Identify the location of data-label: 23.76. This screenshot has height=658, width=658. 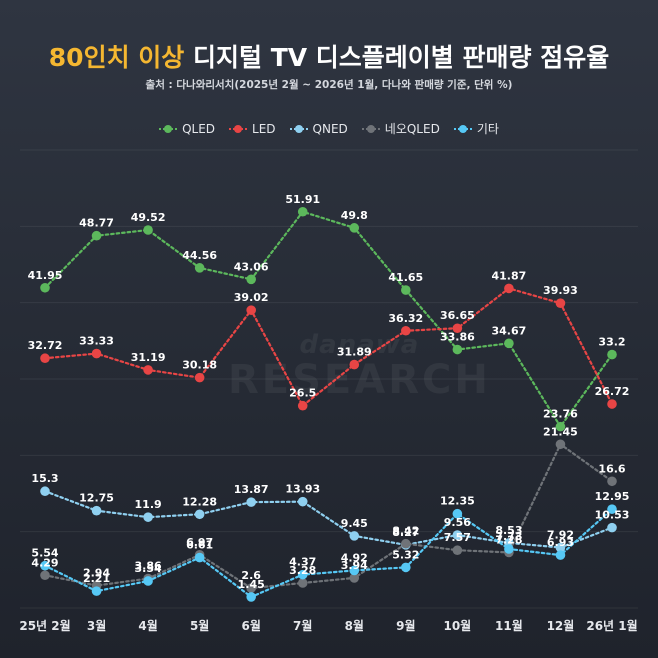
(560, 414).